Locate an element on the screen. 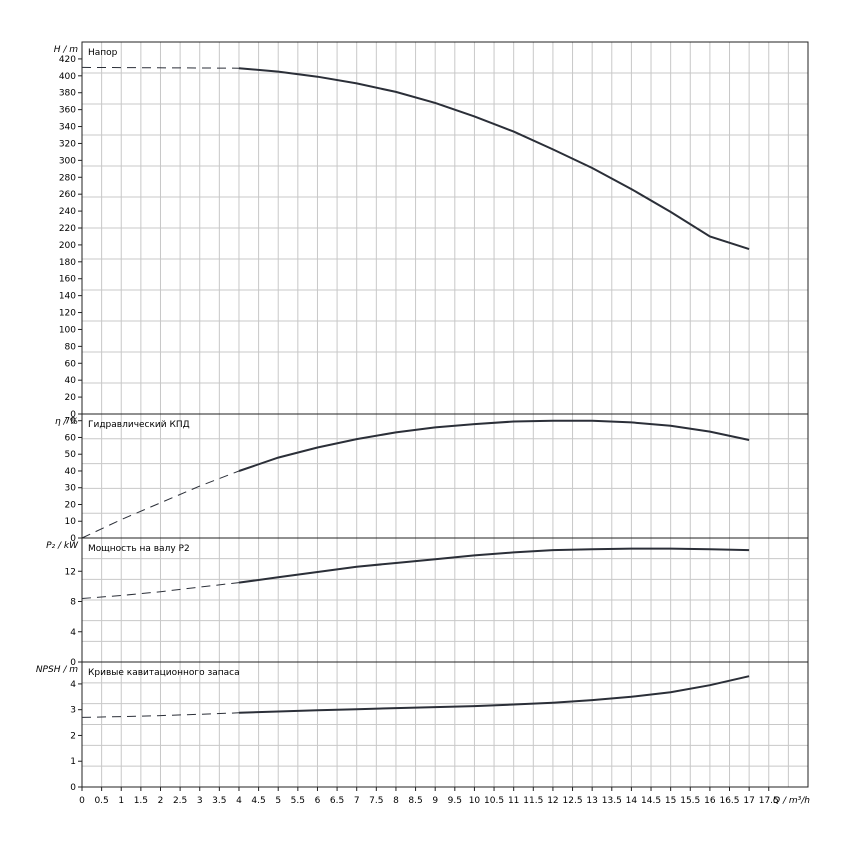 This screenshot has height=854, width=850. panel-title: Мощность на валу P2 is located at coordinates (139, 549).